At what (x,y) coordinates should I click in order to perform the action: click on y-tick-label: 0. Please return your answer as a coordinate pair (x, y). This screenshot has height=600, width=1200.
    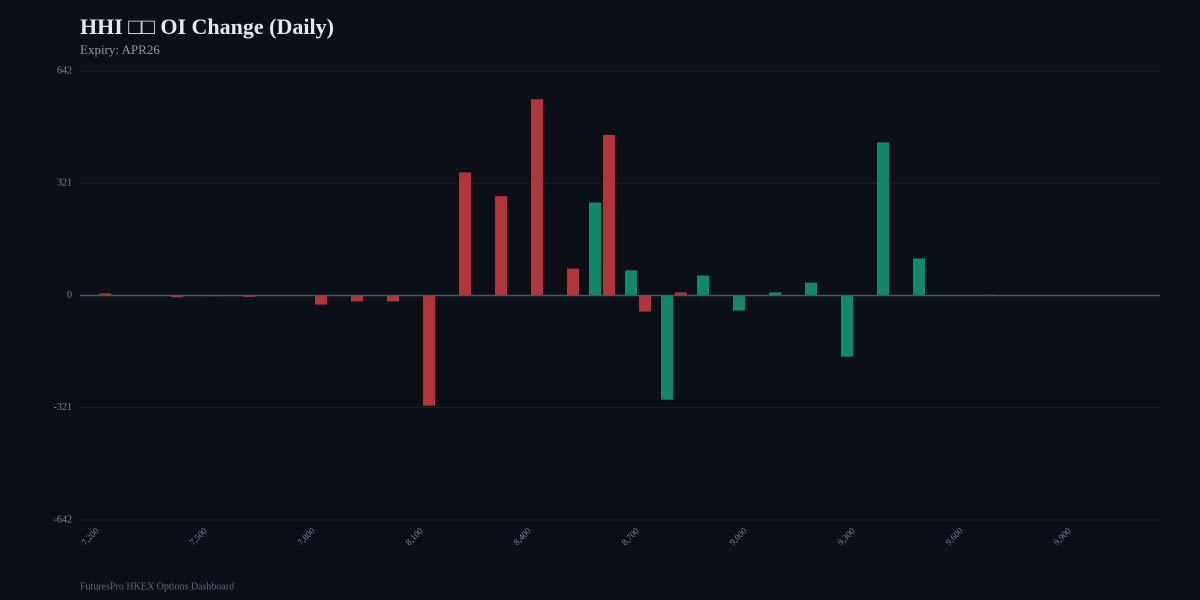
    Looking at the image, I should click on (69, 295).